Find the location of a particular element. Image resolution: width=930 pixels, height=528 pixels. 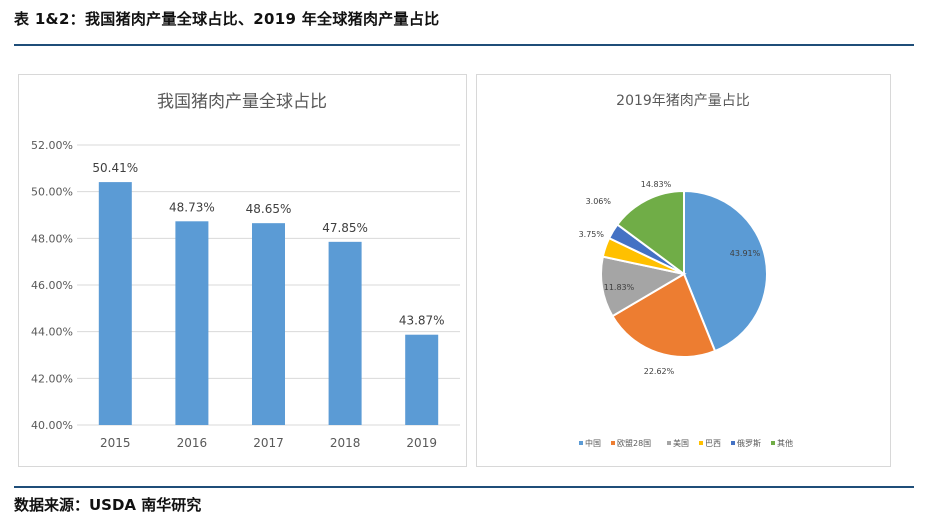

bar-value-label: 50.41% is located at coordinates (115, 168).